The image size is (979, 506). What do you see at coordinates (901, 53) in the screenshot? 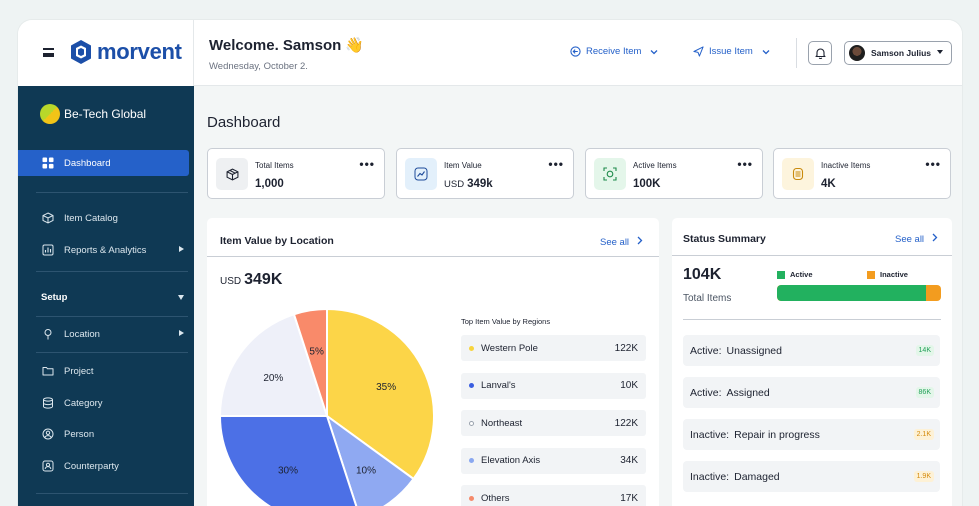
I see `user-name: Samson Julius` at bounding box center [901, 53].